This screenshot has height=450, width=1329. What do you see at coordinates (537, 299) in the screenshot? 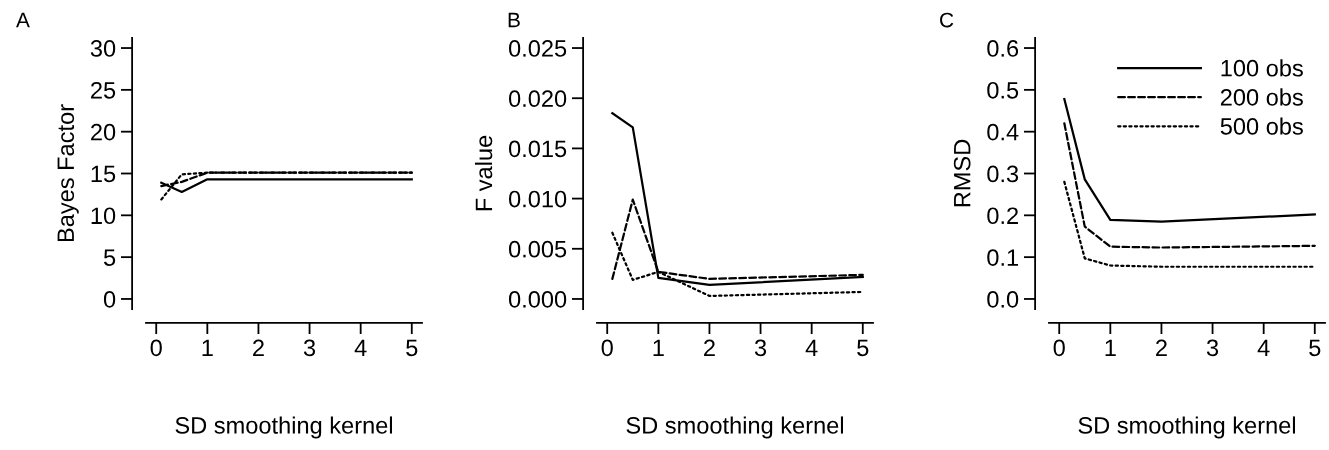
I see `y-tick-label: 0.000` at bounding box center [537, 299].